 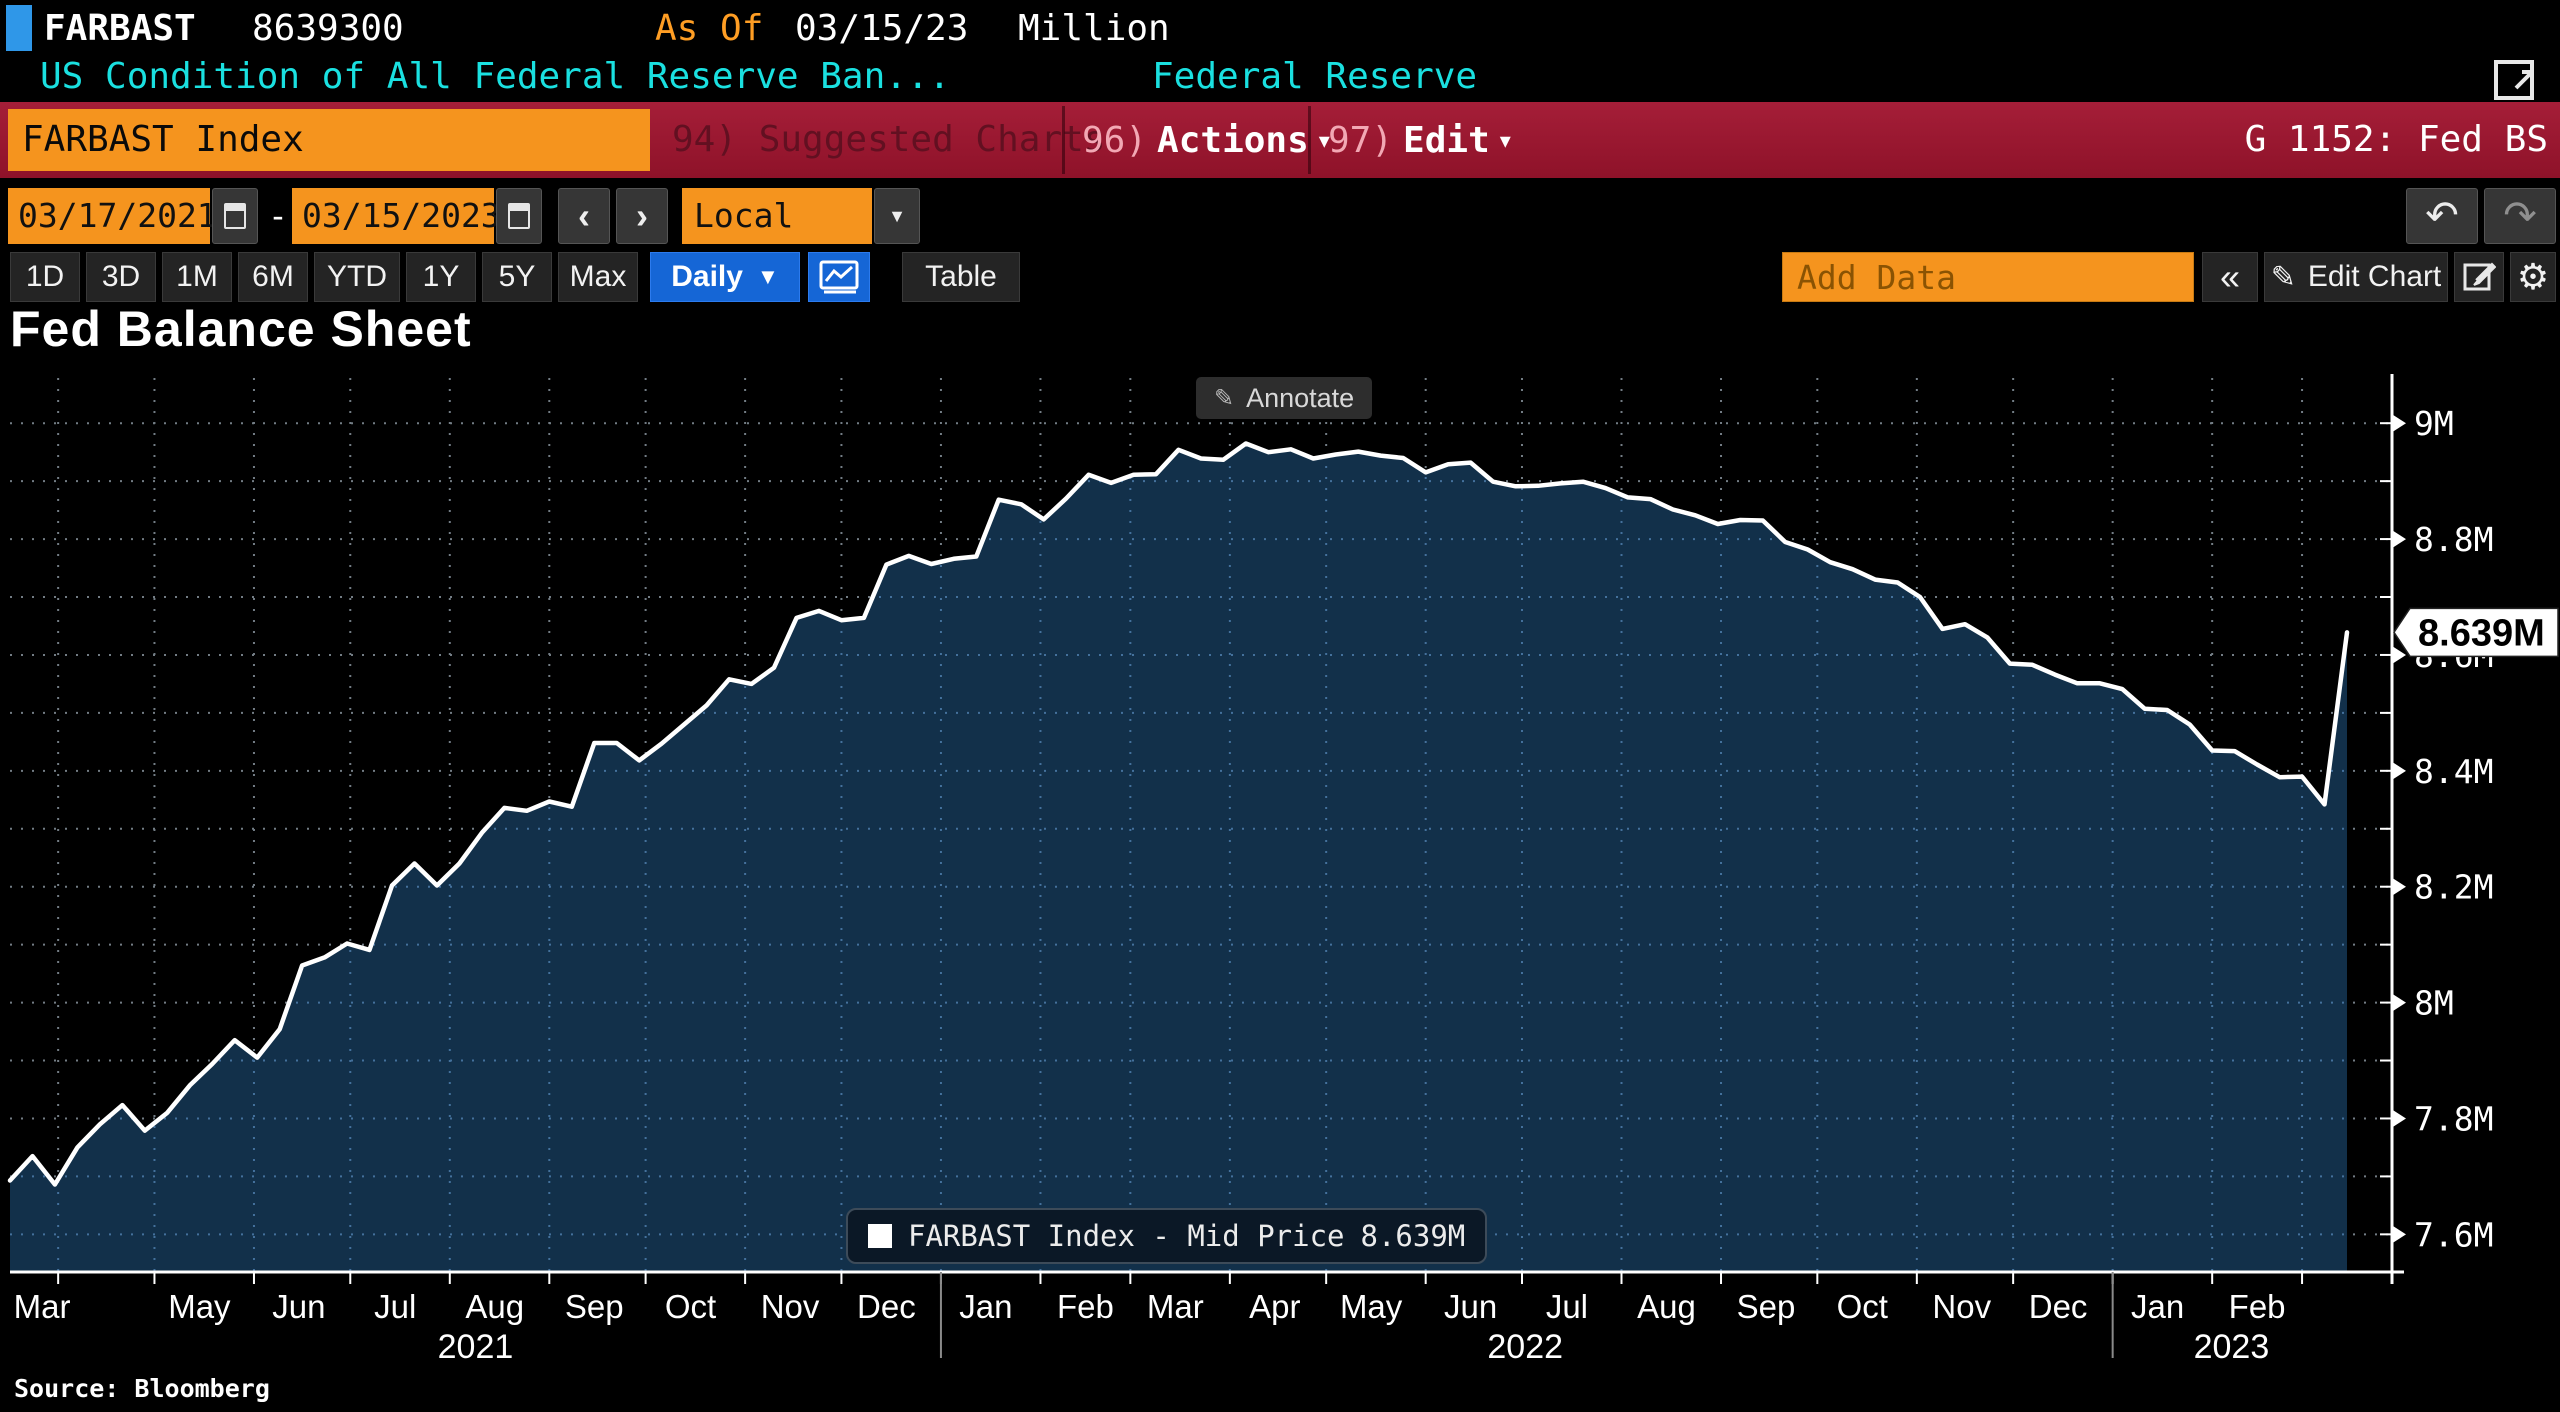 What do you see at coordinates (1315, 76) in the screenshot?
I see `data-source-label: Federal Reserve` at bounding box center [1315, 76].